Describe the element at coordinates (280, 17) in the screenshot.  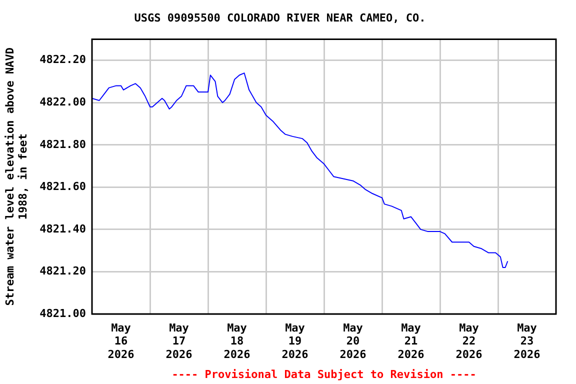
I see `chart-title: USGS 09095500 COLORADO RIVER NEAR CAMEO, CO.` at that location.